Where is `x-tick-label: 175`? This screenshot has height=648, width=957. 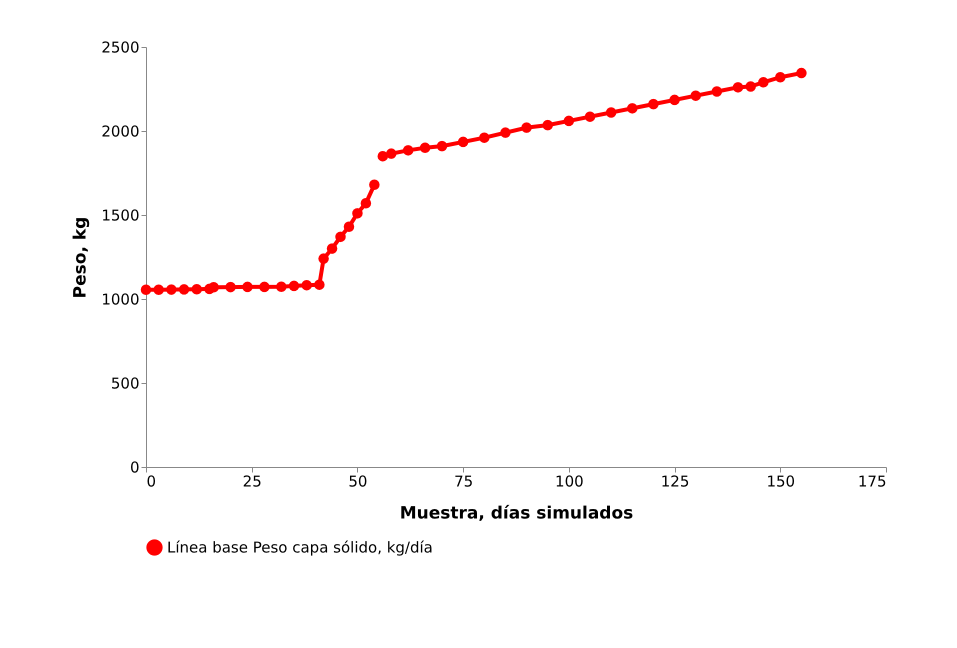
x-tick-label: 175 is located at coordinates (872, 481).